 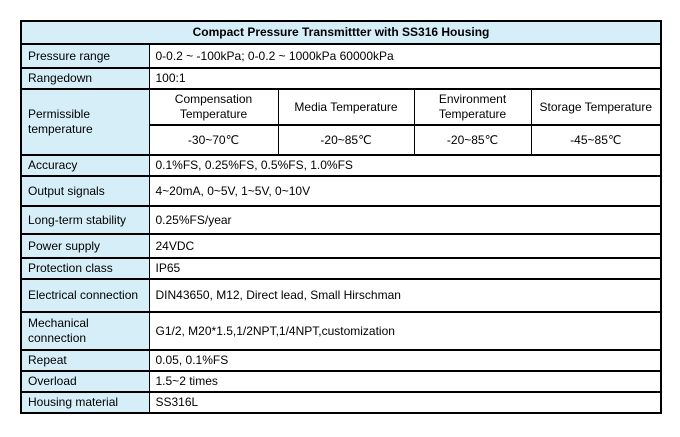 I want to click on temp-value-media: -20~85℃, so click(x=346, y=140).